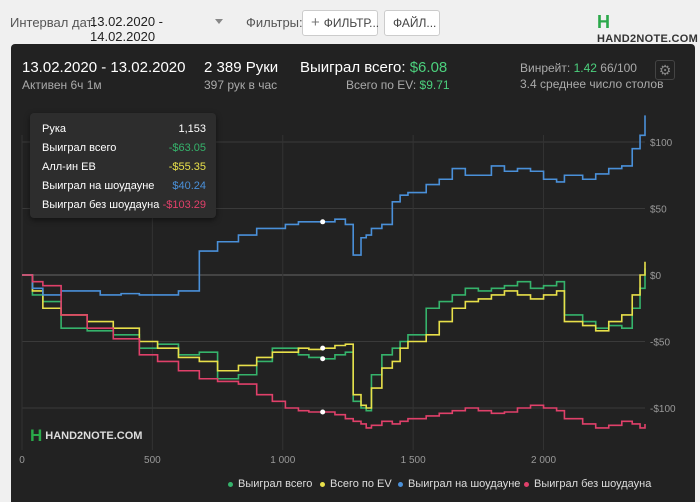 The image size is (700, 502). I want to click on x-tick-label: 2 000, so click(543, 460).